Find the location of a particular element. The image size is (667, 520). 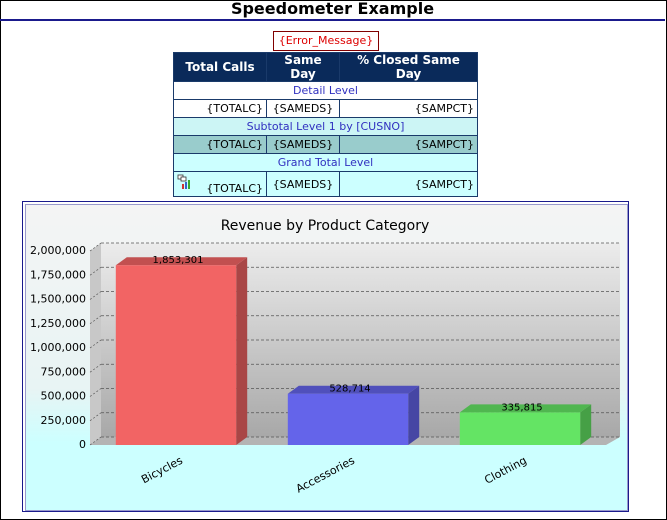

x-tick-label: Accessories is located at coordinates (325, 475).